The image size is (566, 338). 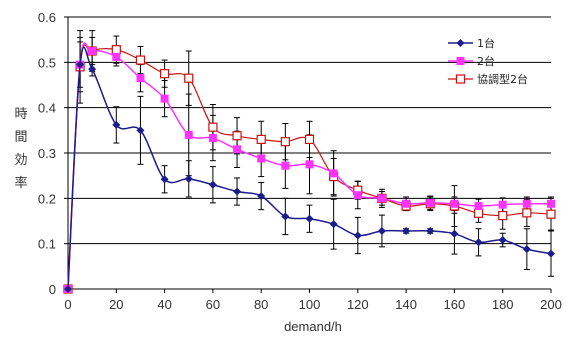 I want to click on x-tick-label: 40, so click(x=164, y=304).